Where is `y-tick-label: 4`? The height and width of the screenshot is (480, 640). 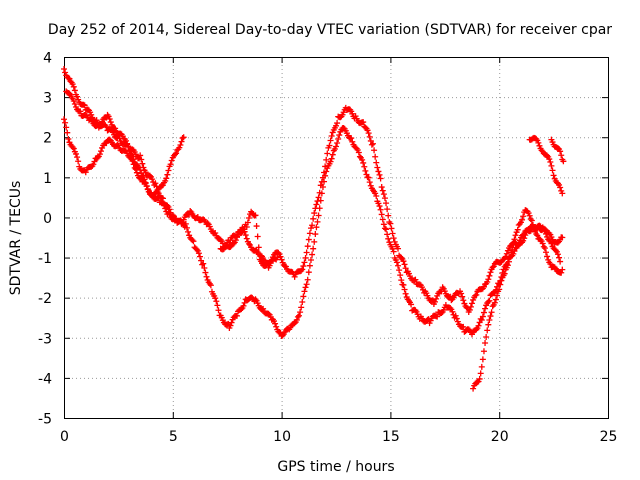
y-tick-label: 4 is located at coordinates (47, 59).